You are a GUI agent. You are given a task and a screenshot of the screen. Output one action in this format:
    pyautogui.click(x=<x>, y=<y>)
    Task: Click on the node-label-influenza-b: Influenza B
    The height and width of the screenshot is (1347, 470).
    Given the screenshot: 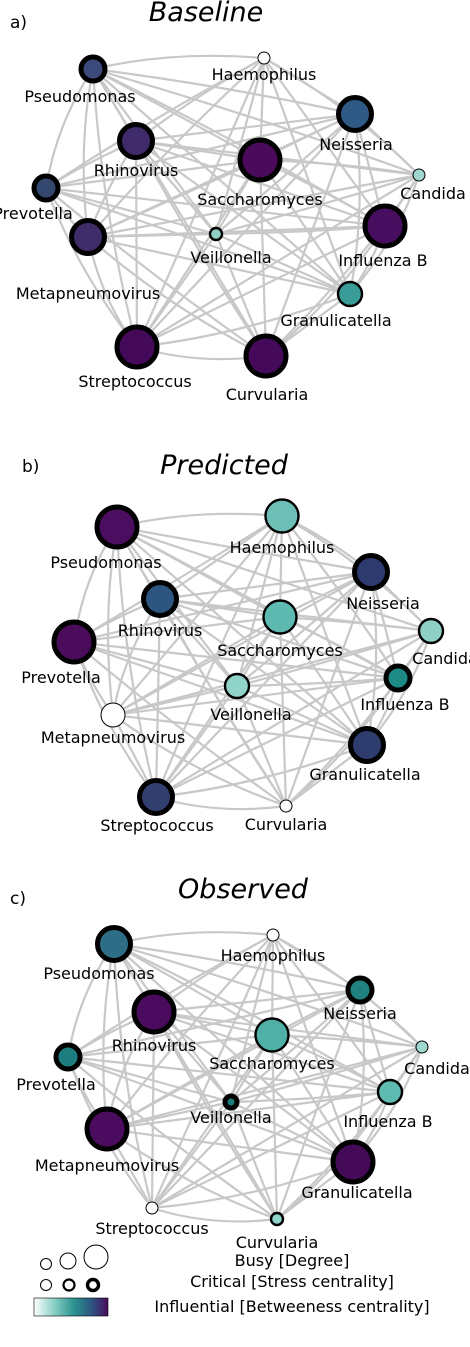 What is the action you would take?
    pyautogui.click(x=404, y=704)
    